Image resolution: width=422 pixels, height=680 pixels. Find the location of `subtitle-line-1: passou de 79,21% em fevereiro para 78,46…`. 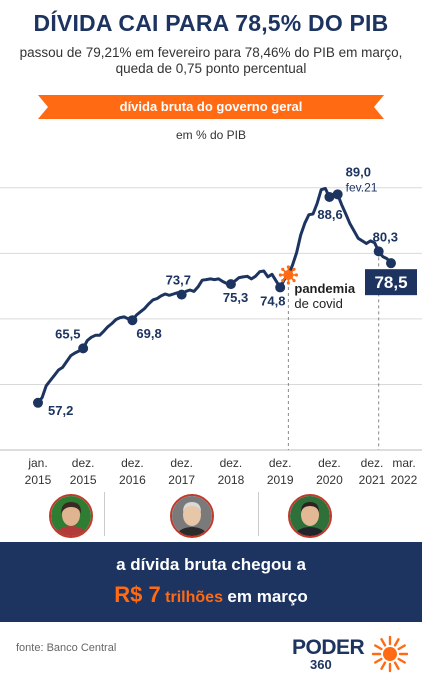

subtitle-line-1: passou de 79,21% em fevereiro para 78,46… is located at coordinates (211, 52).